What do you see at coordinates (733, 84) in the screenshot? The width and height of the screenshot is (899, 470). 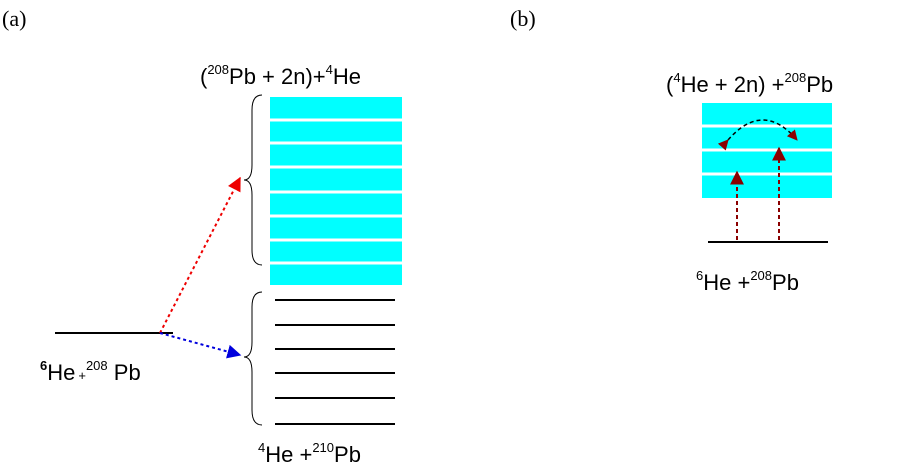 I see `text-part: He + 2n) +` at bounding box center [733, 84].